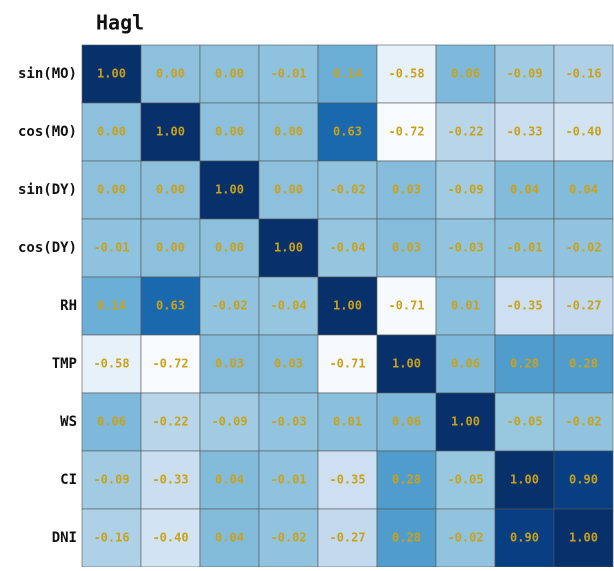 Image resolution: width=614 pixels, height=571 pixels. I want to click on cell-label: -0.58, so click(111, 364).